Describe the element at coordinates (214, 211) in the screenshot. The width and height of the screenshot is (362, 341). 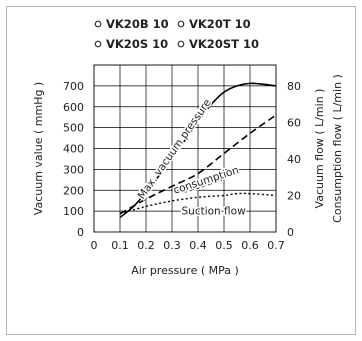
I see `series-annotation: Suction flow` at that location.